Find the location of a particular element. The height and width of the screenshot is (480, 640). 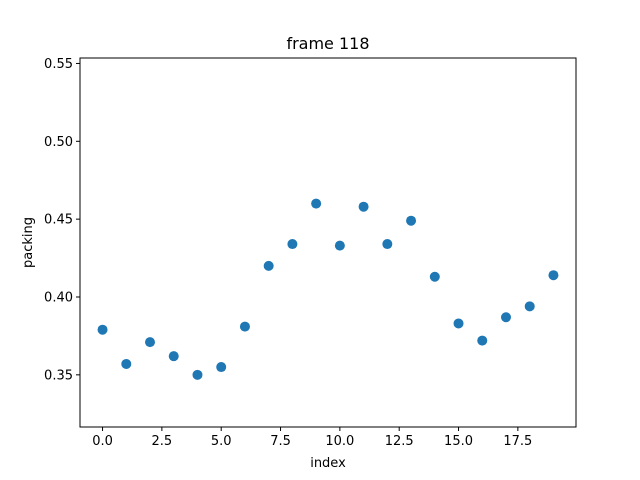

x-axis-label: index is located at coordinates (328, 463).